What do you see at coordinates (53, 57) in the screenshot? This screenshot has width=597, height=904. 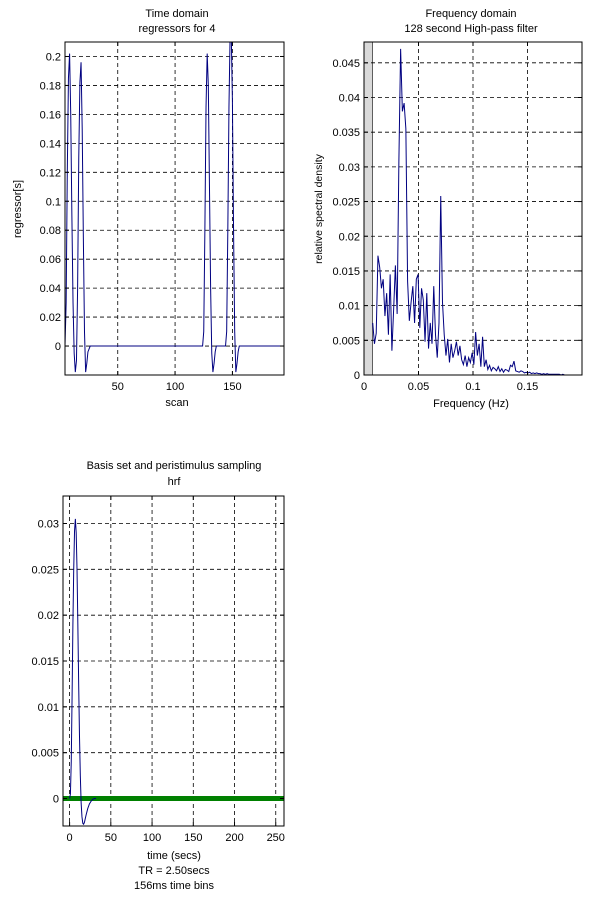 I see `time-domain-ytick-label-10: 0.2` at bounding box center [53, 57].